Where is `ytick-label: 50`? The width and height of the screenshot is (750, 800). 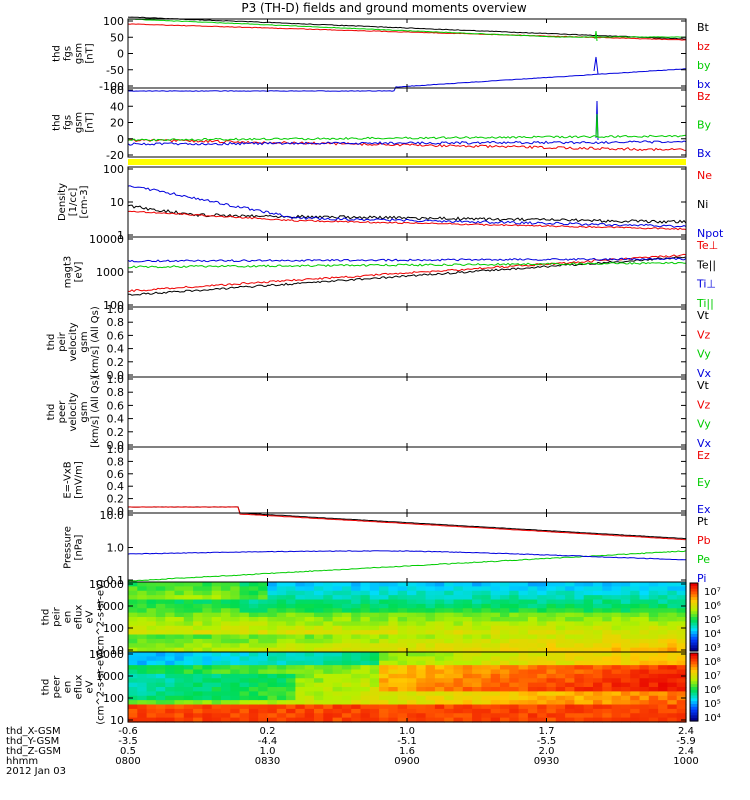
ytick-label: 50 is located at coordinates (117, 37).